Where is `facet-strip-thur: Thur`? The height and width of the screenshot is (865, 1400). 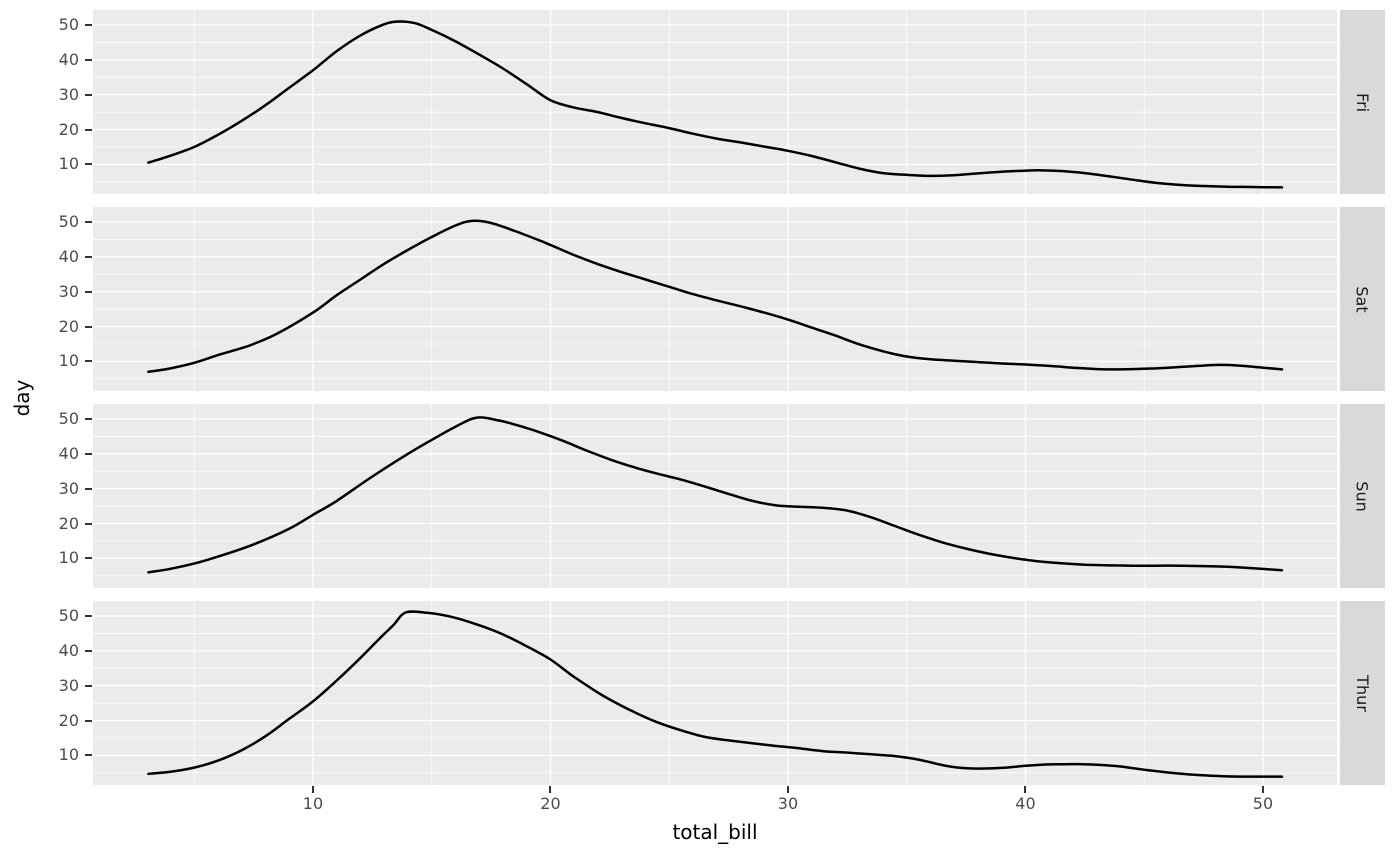
facet-strip-thur: Thur is located at coordinates (1362, 693).